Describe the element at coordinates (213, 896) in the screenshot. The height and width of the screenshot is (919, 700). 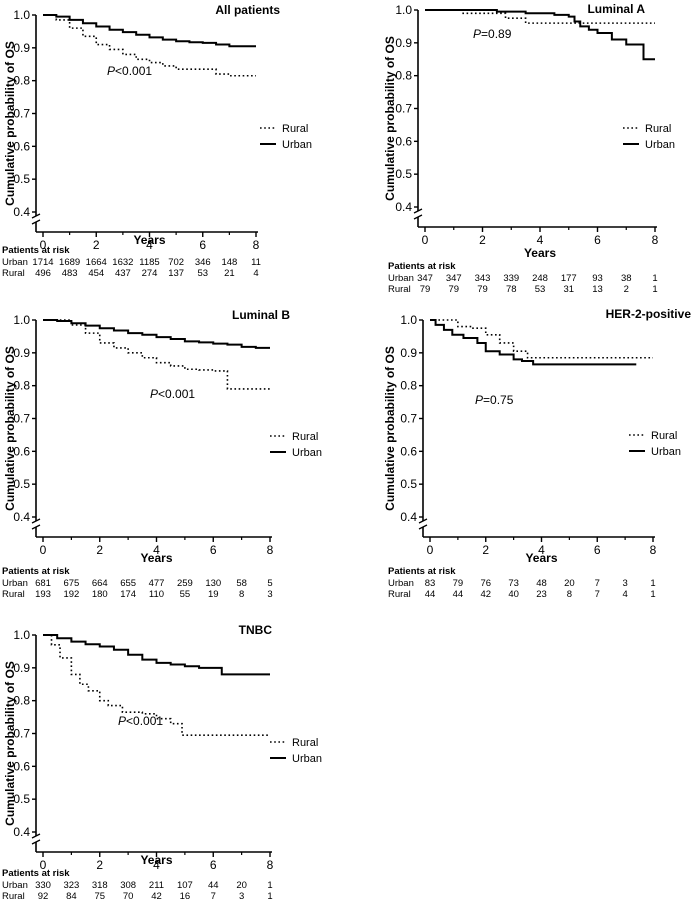
I see `risk-cell: 7` at that location.